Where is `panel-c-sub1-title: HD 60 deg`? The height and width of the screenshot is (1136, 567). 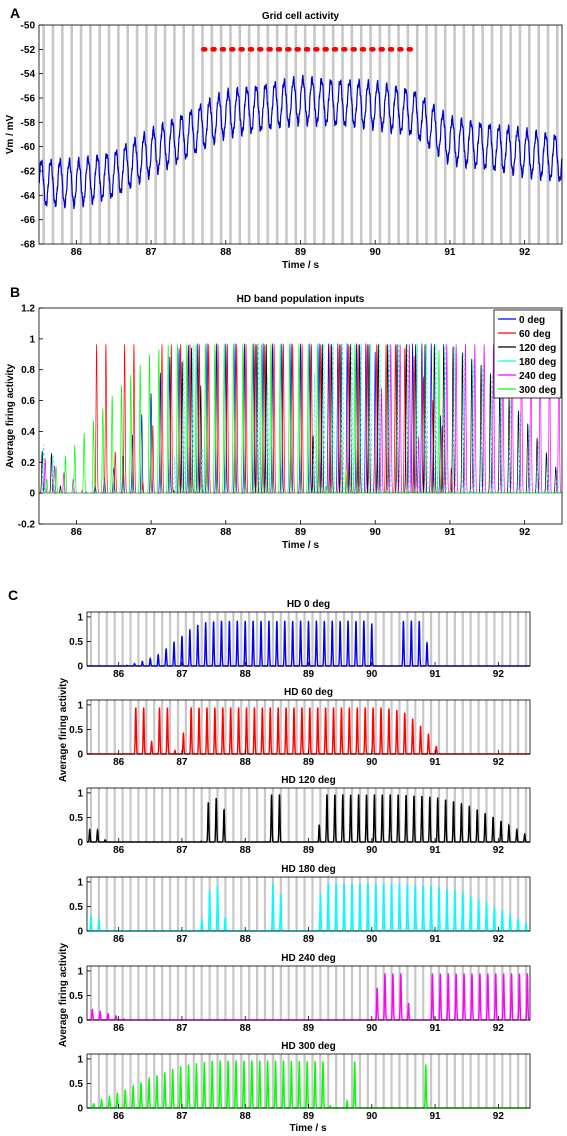
panel-c-sub1-title: HD 60 deg is located at coordinates (308, 692).